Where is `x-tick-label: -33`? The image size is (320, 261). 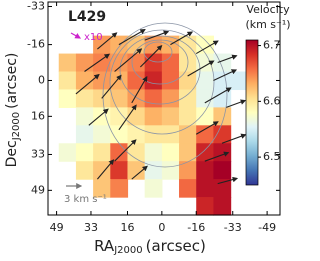 x-tick-label: -33 is located at coordinates (233, 227).